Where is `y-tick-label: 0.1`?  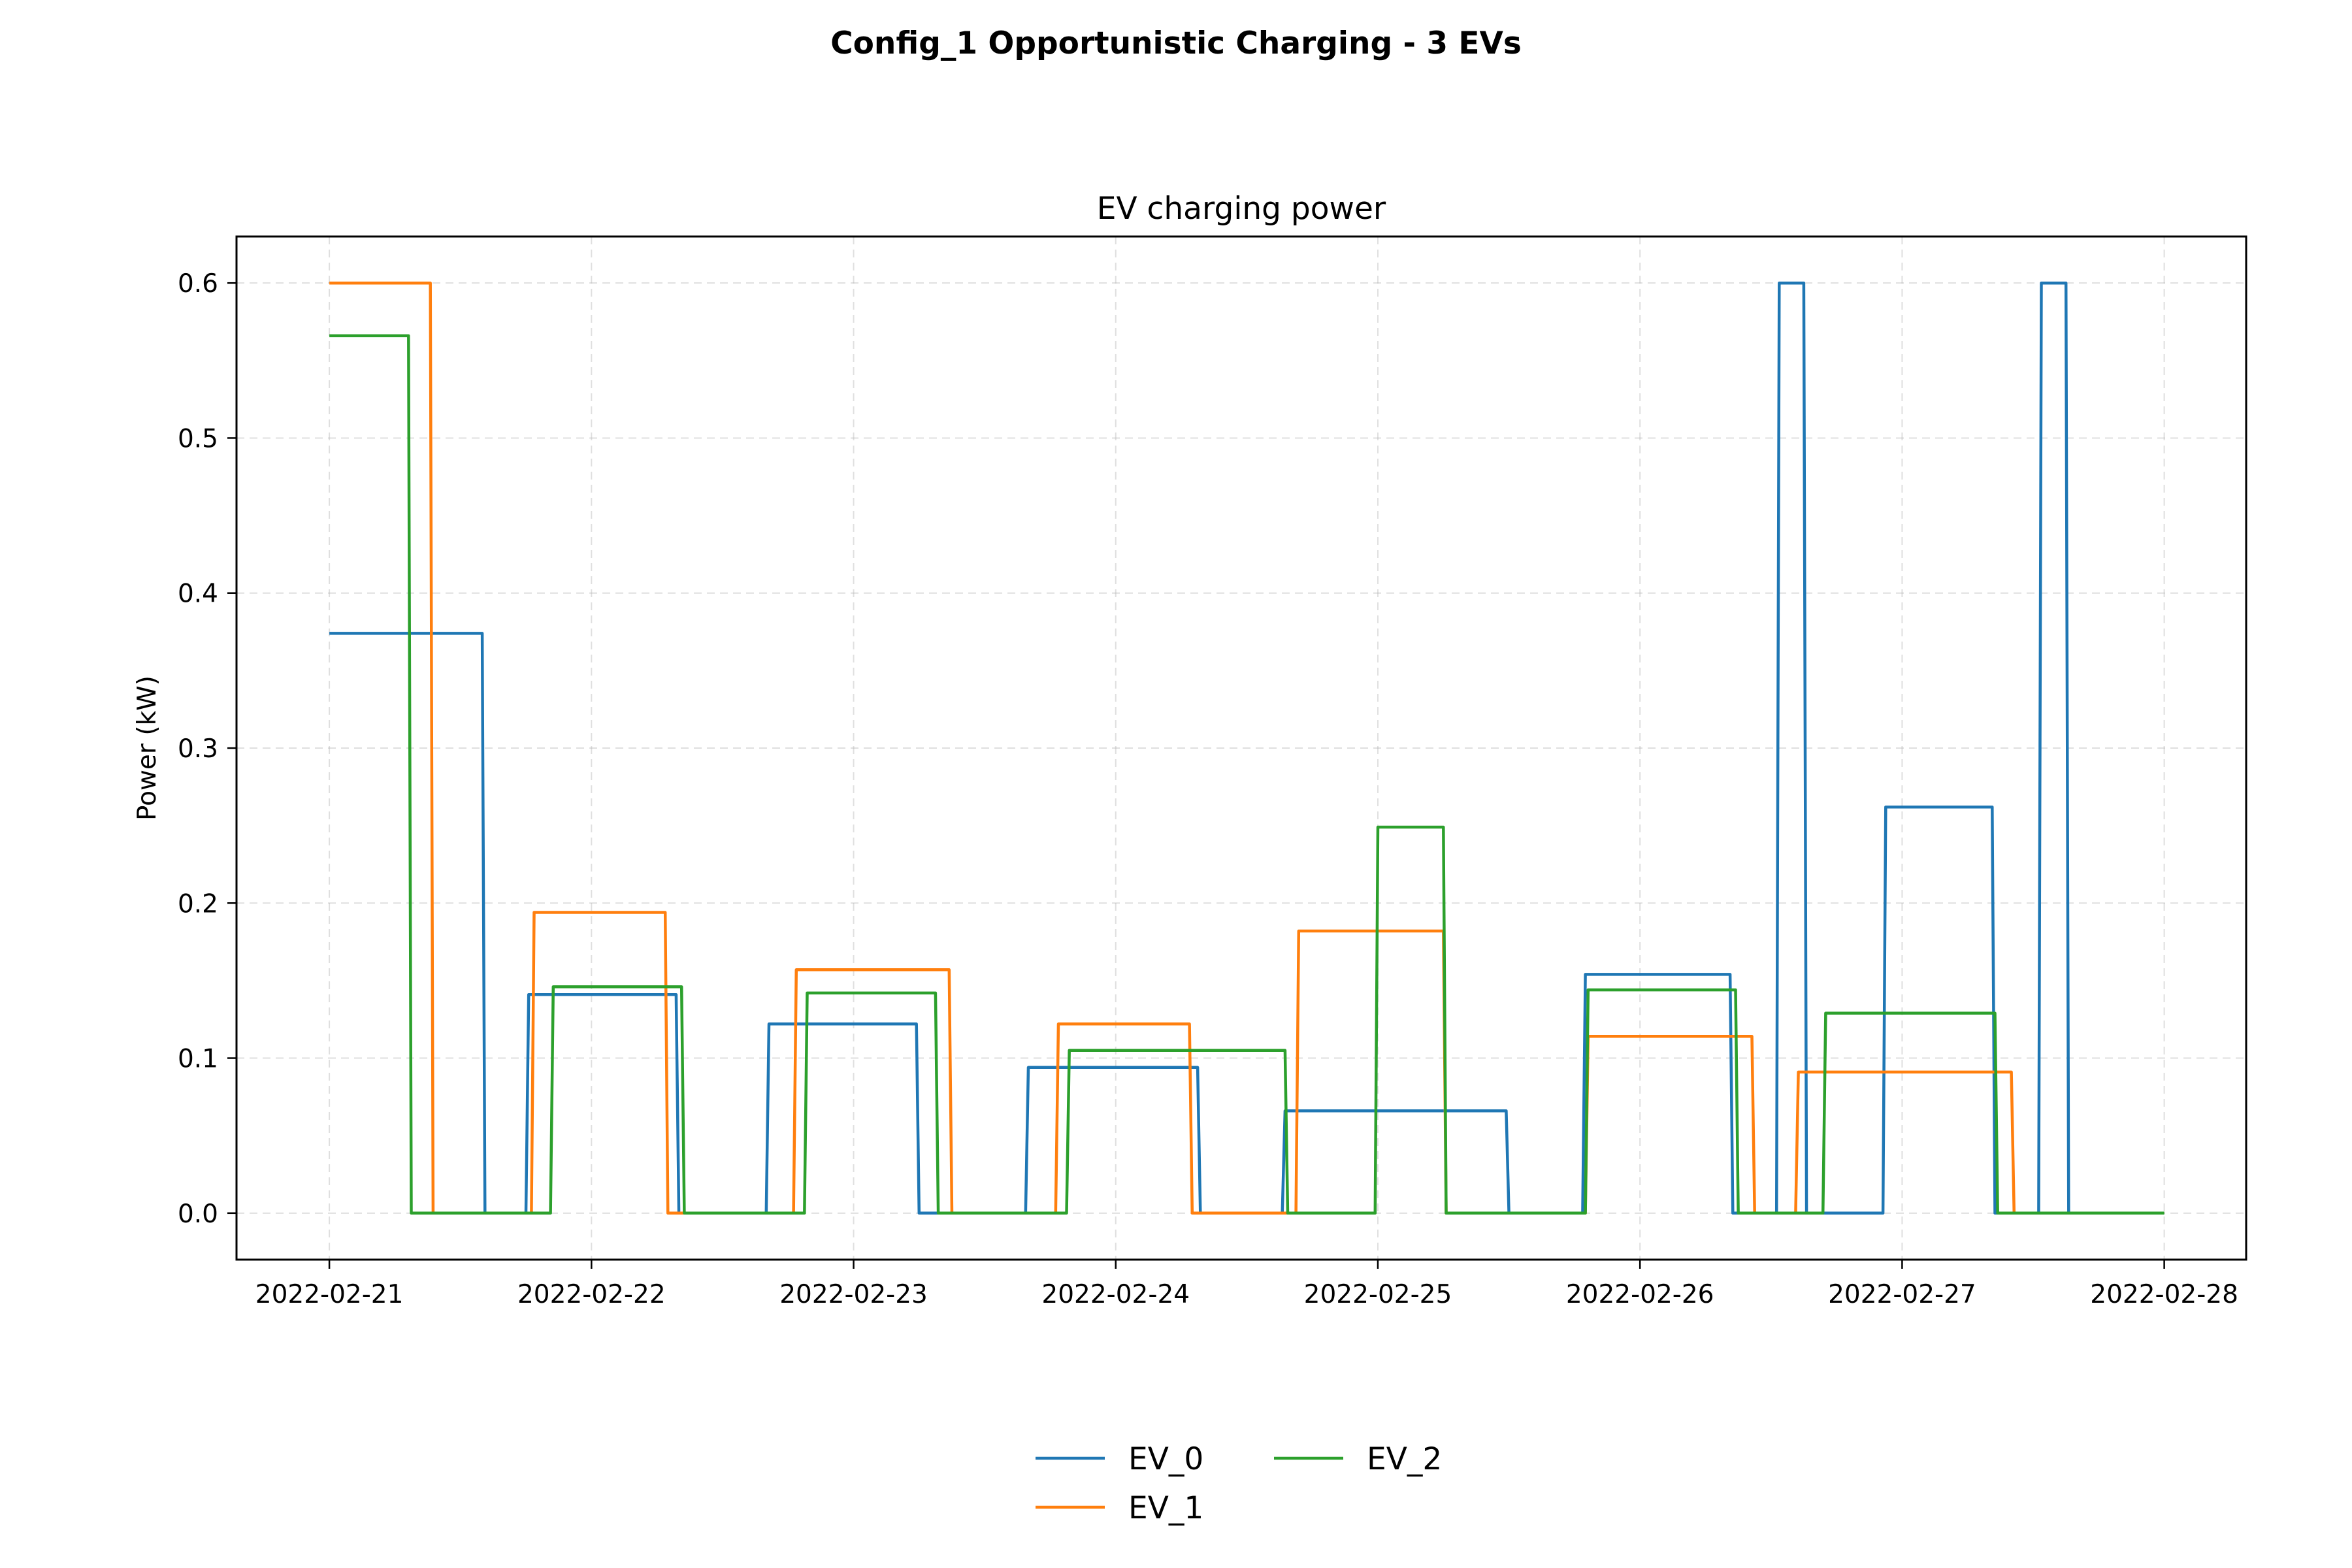
y-tick-label: 0.1 is located at coordinates (198, 1059).